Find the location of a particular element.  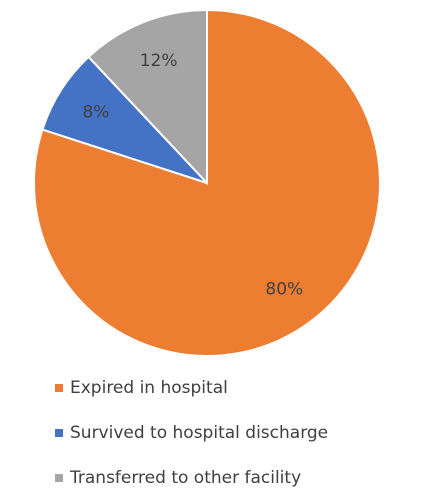

data-label: 8% is located at coordinates (95, 113).